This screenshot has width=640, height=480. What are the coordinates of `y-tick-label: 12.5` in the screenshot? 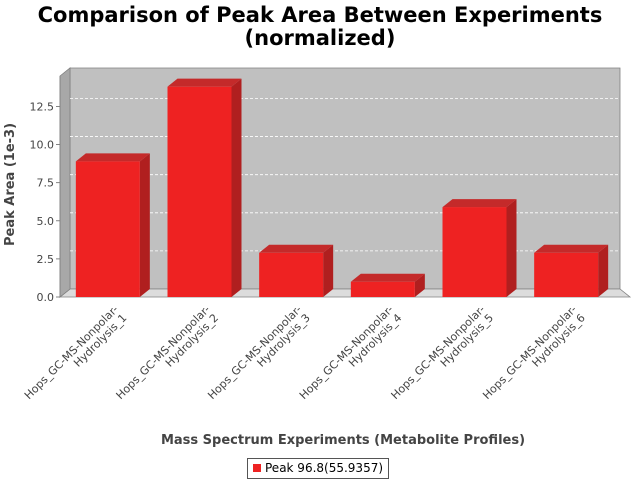 It's located at (42, 106).